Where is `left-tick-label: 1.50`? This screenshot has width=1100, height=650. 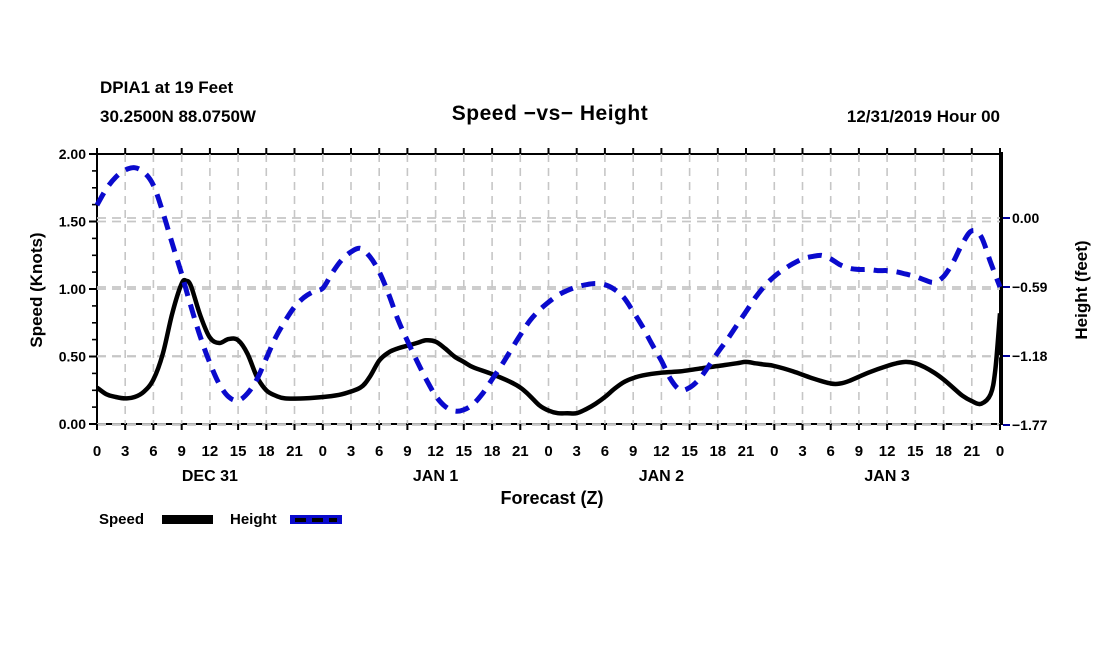 left-tick-label: 1.50 is located at coordinates (72, 222).